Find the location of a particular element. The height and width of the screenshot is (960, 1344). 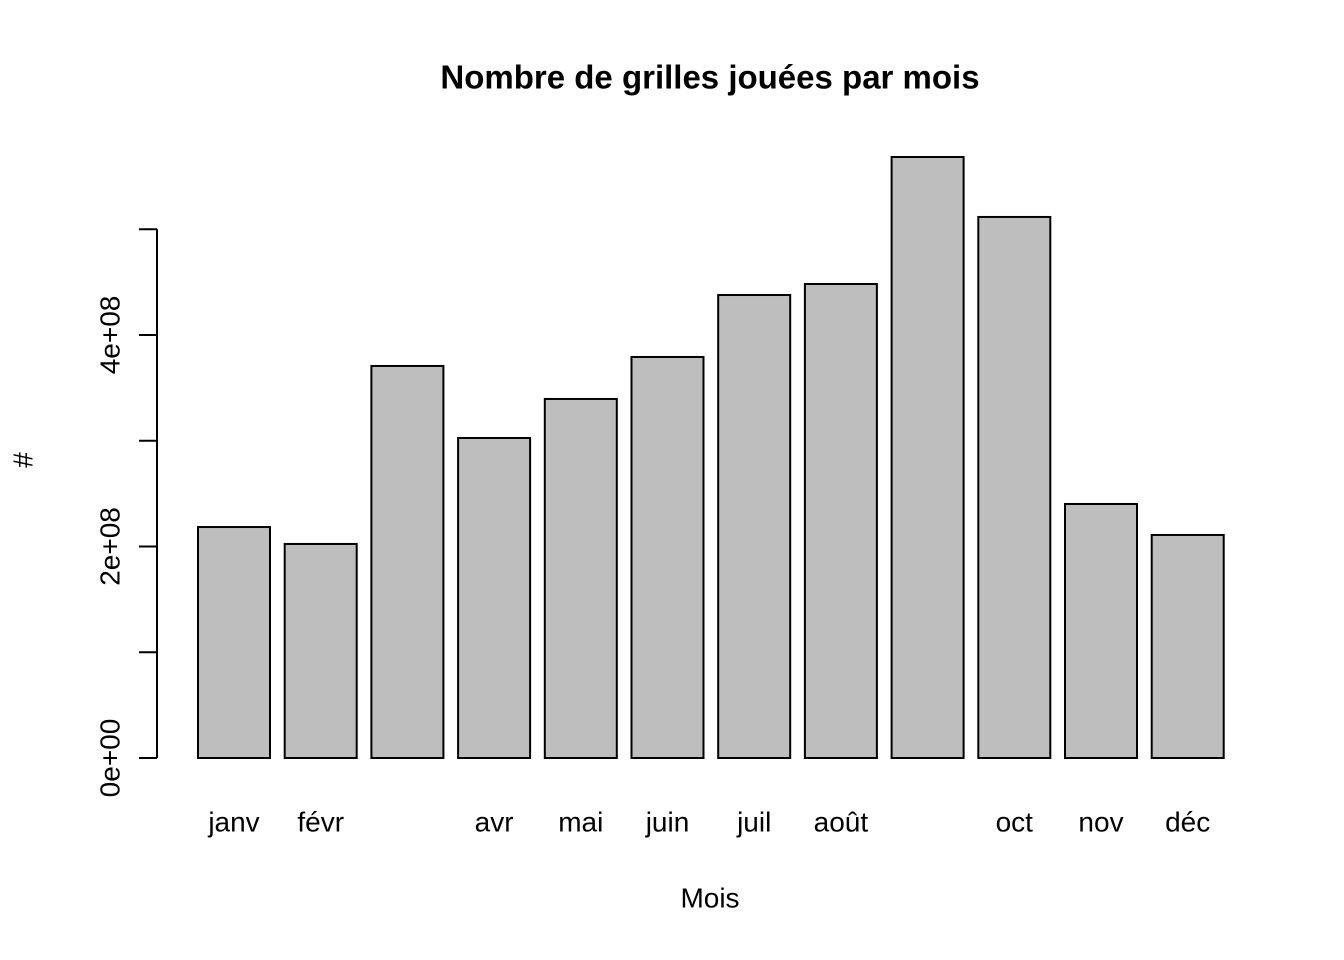

x-tick-label: févr is located at coordinates (320, 821).